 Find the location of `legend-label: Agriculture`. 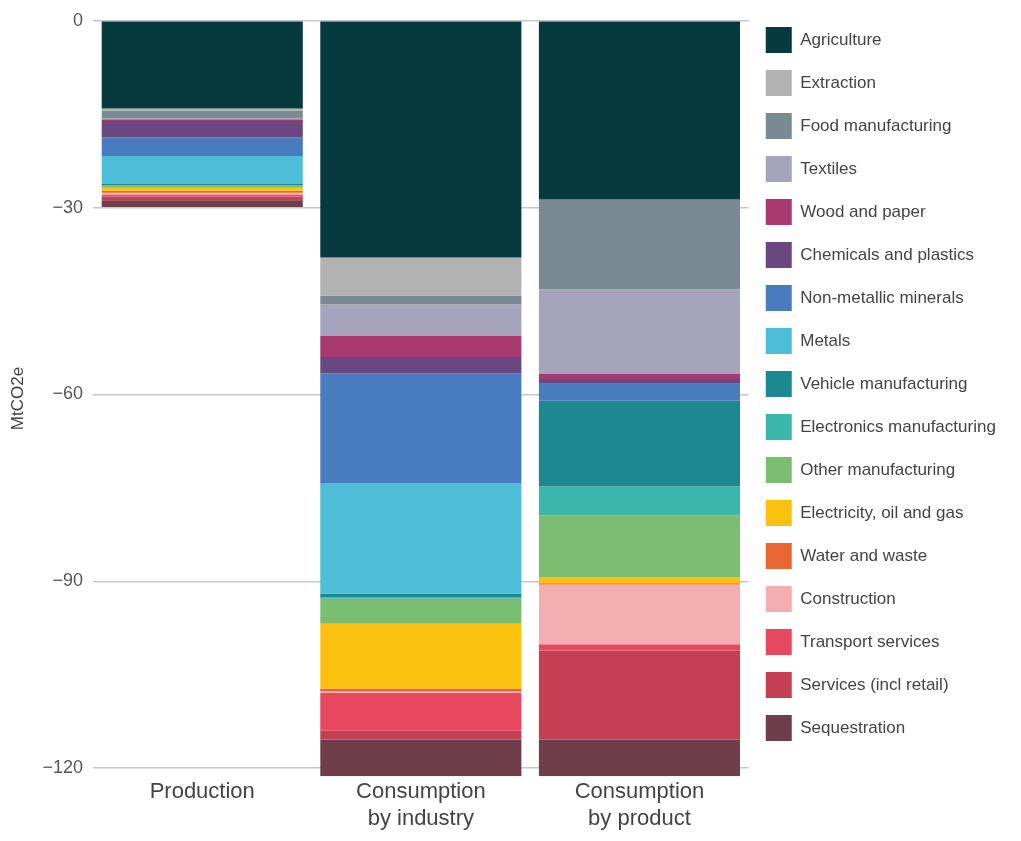

legend-label: Agriculture is located at coordinates (841, 39).